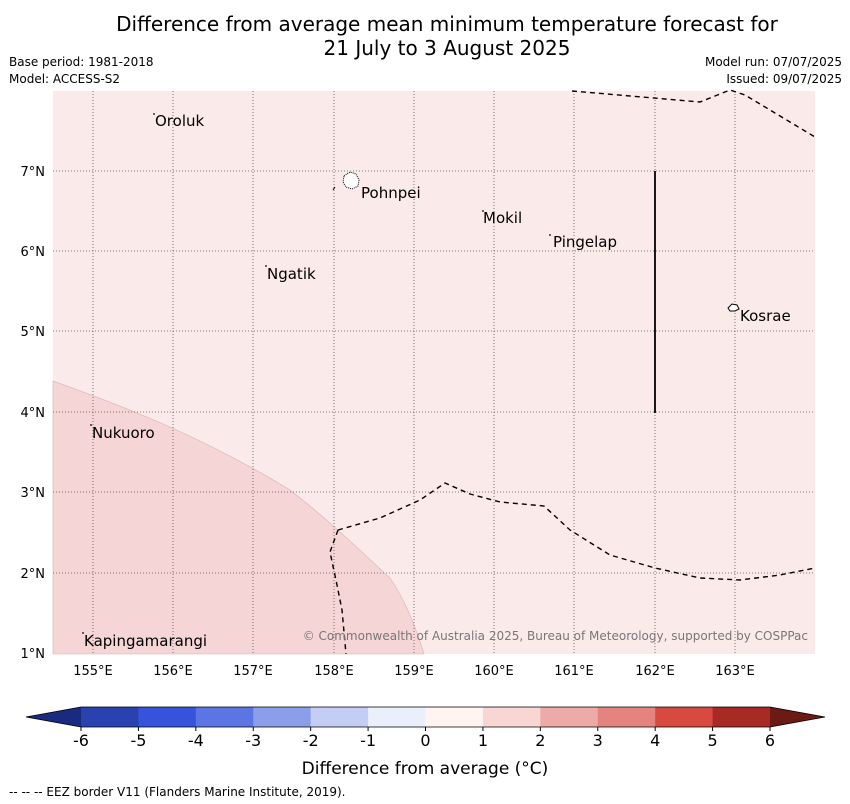 The height and width of the screenshot is (804, 850). I want to click on lon-label-161e: 161°E, so click(574, 671).